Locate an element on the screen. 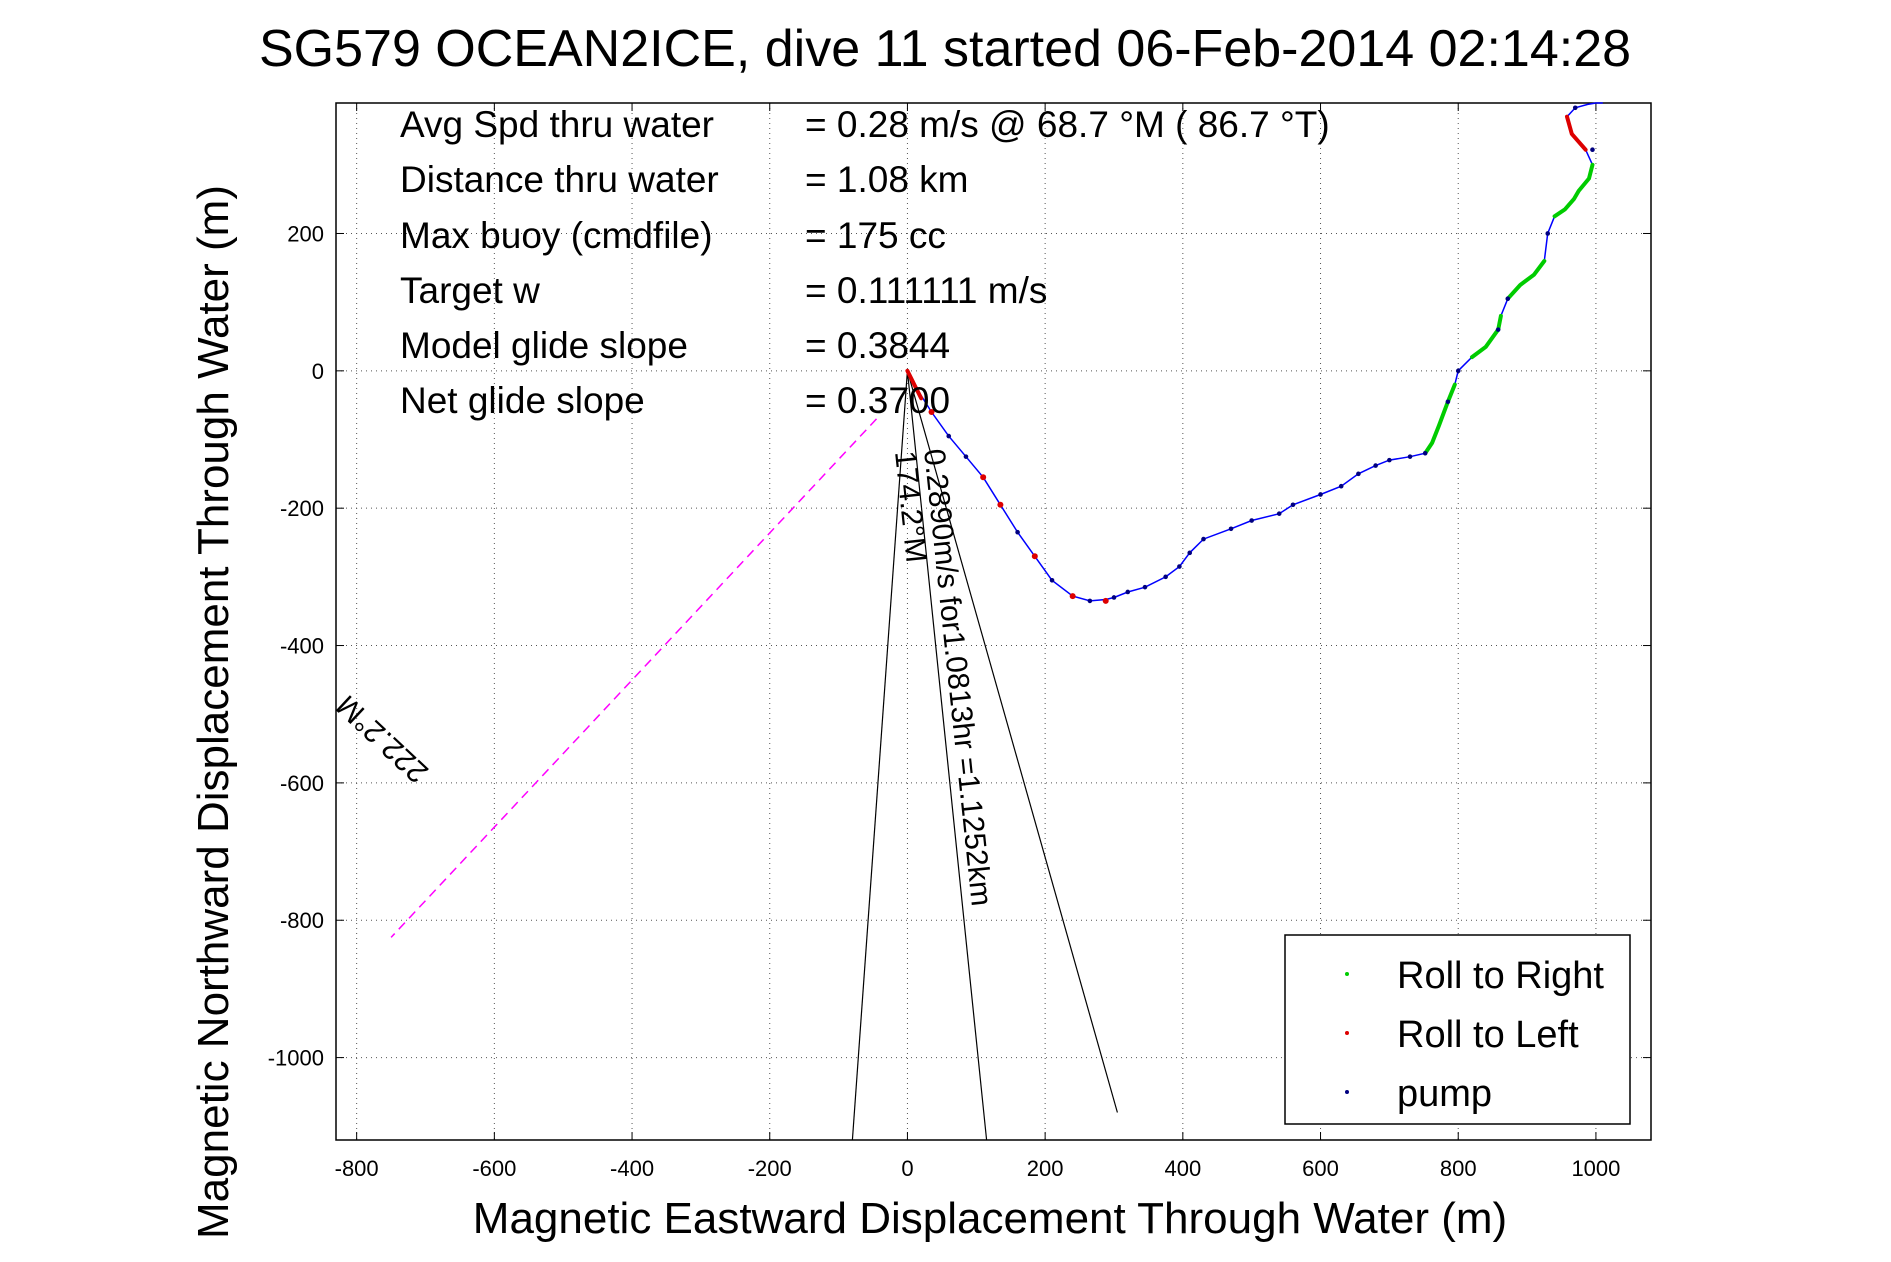  legend-label-pump: pump is located at coordinates (1444, 1094).